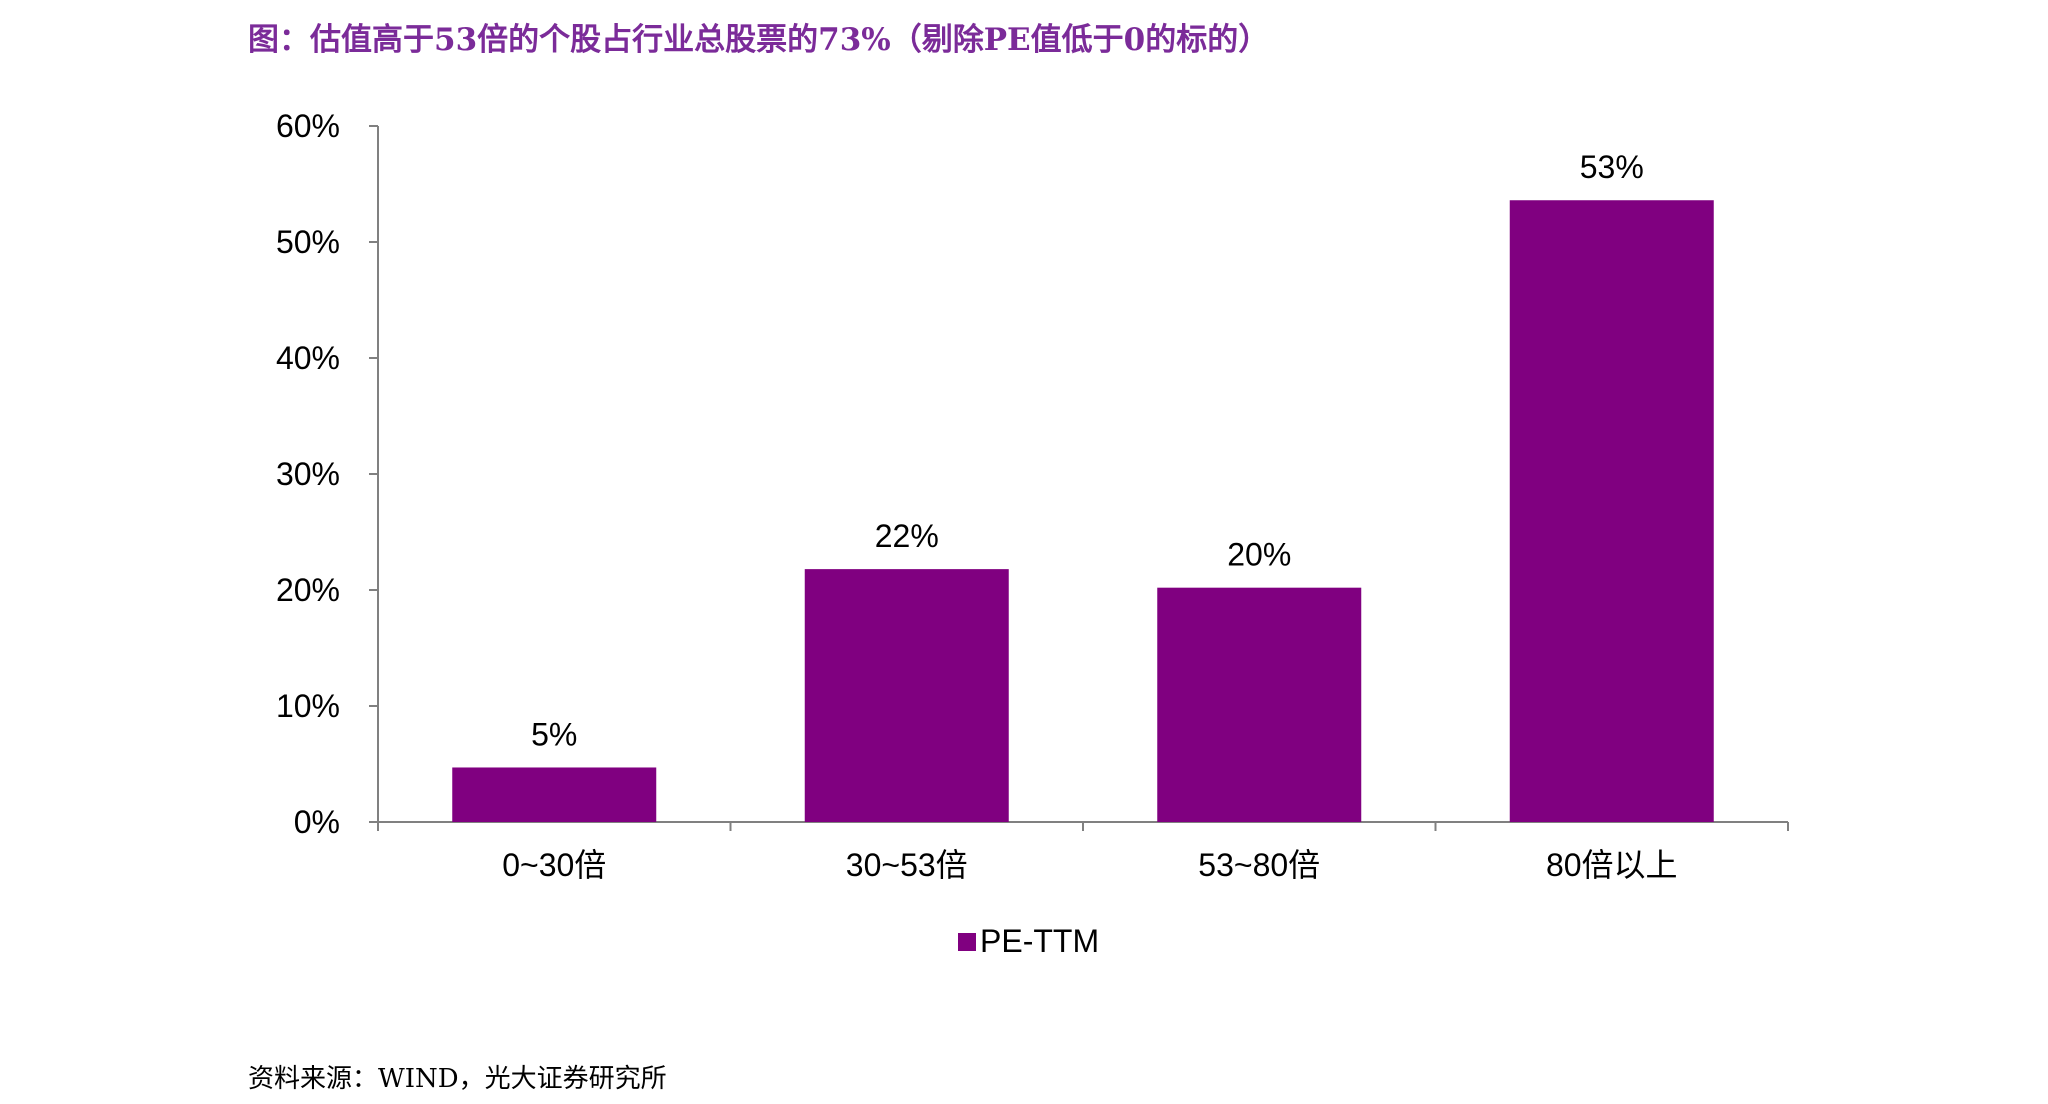 The width and height of the screenshot is (2048, 1104). Describe the element at coordinates (1612, 167) in the screenshot. I see `data-label: 53%` at that location.